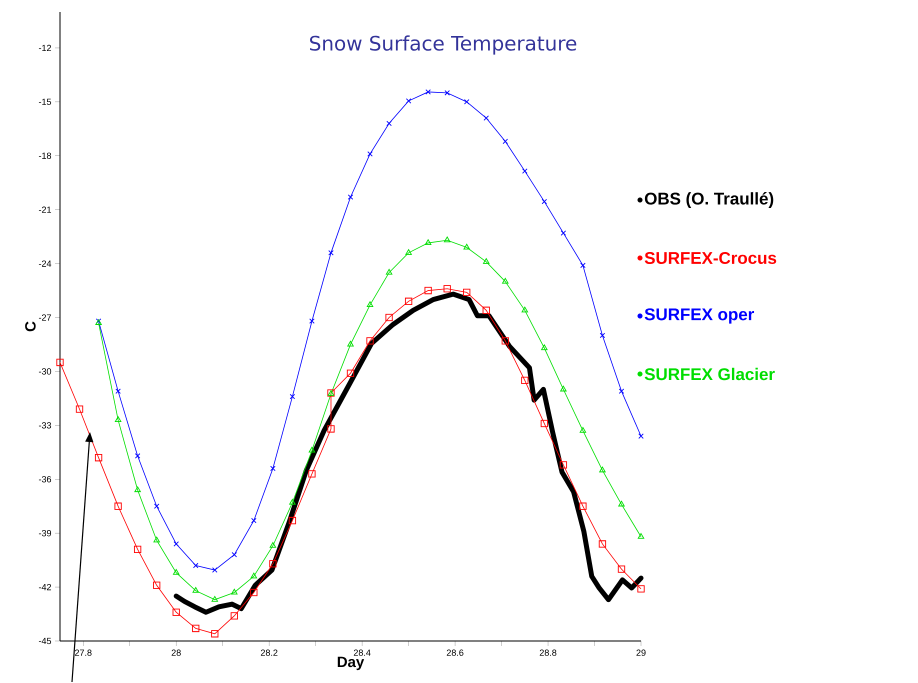  Describe the element at coordinates (45, 48) in the screenshot. I see `y-tick-label: -12` at that location.